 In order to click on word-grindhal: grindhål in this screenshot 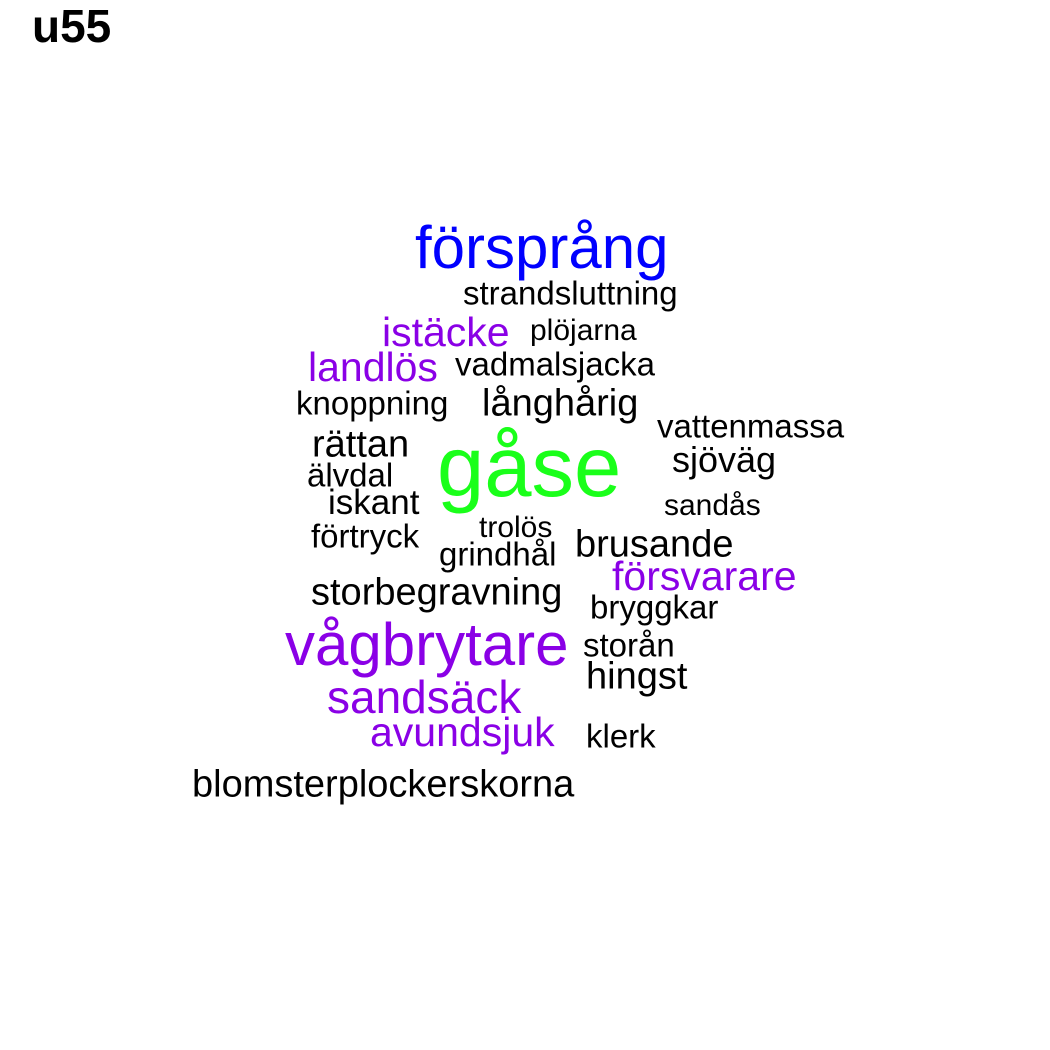, I will do `click(498, 554)`.